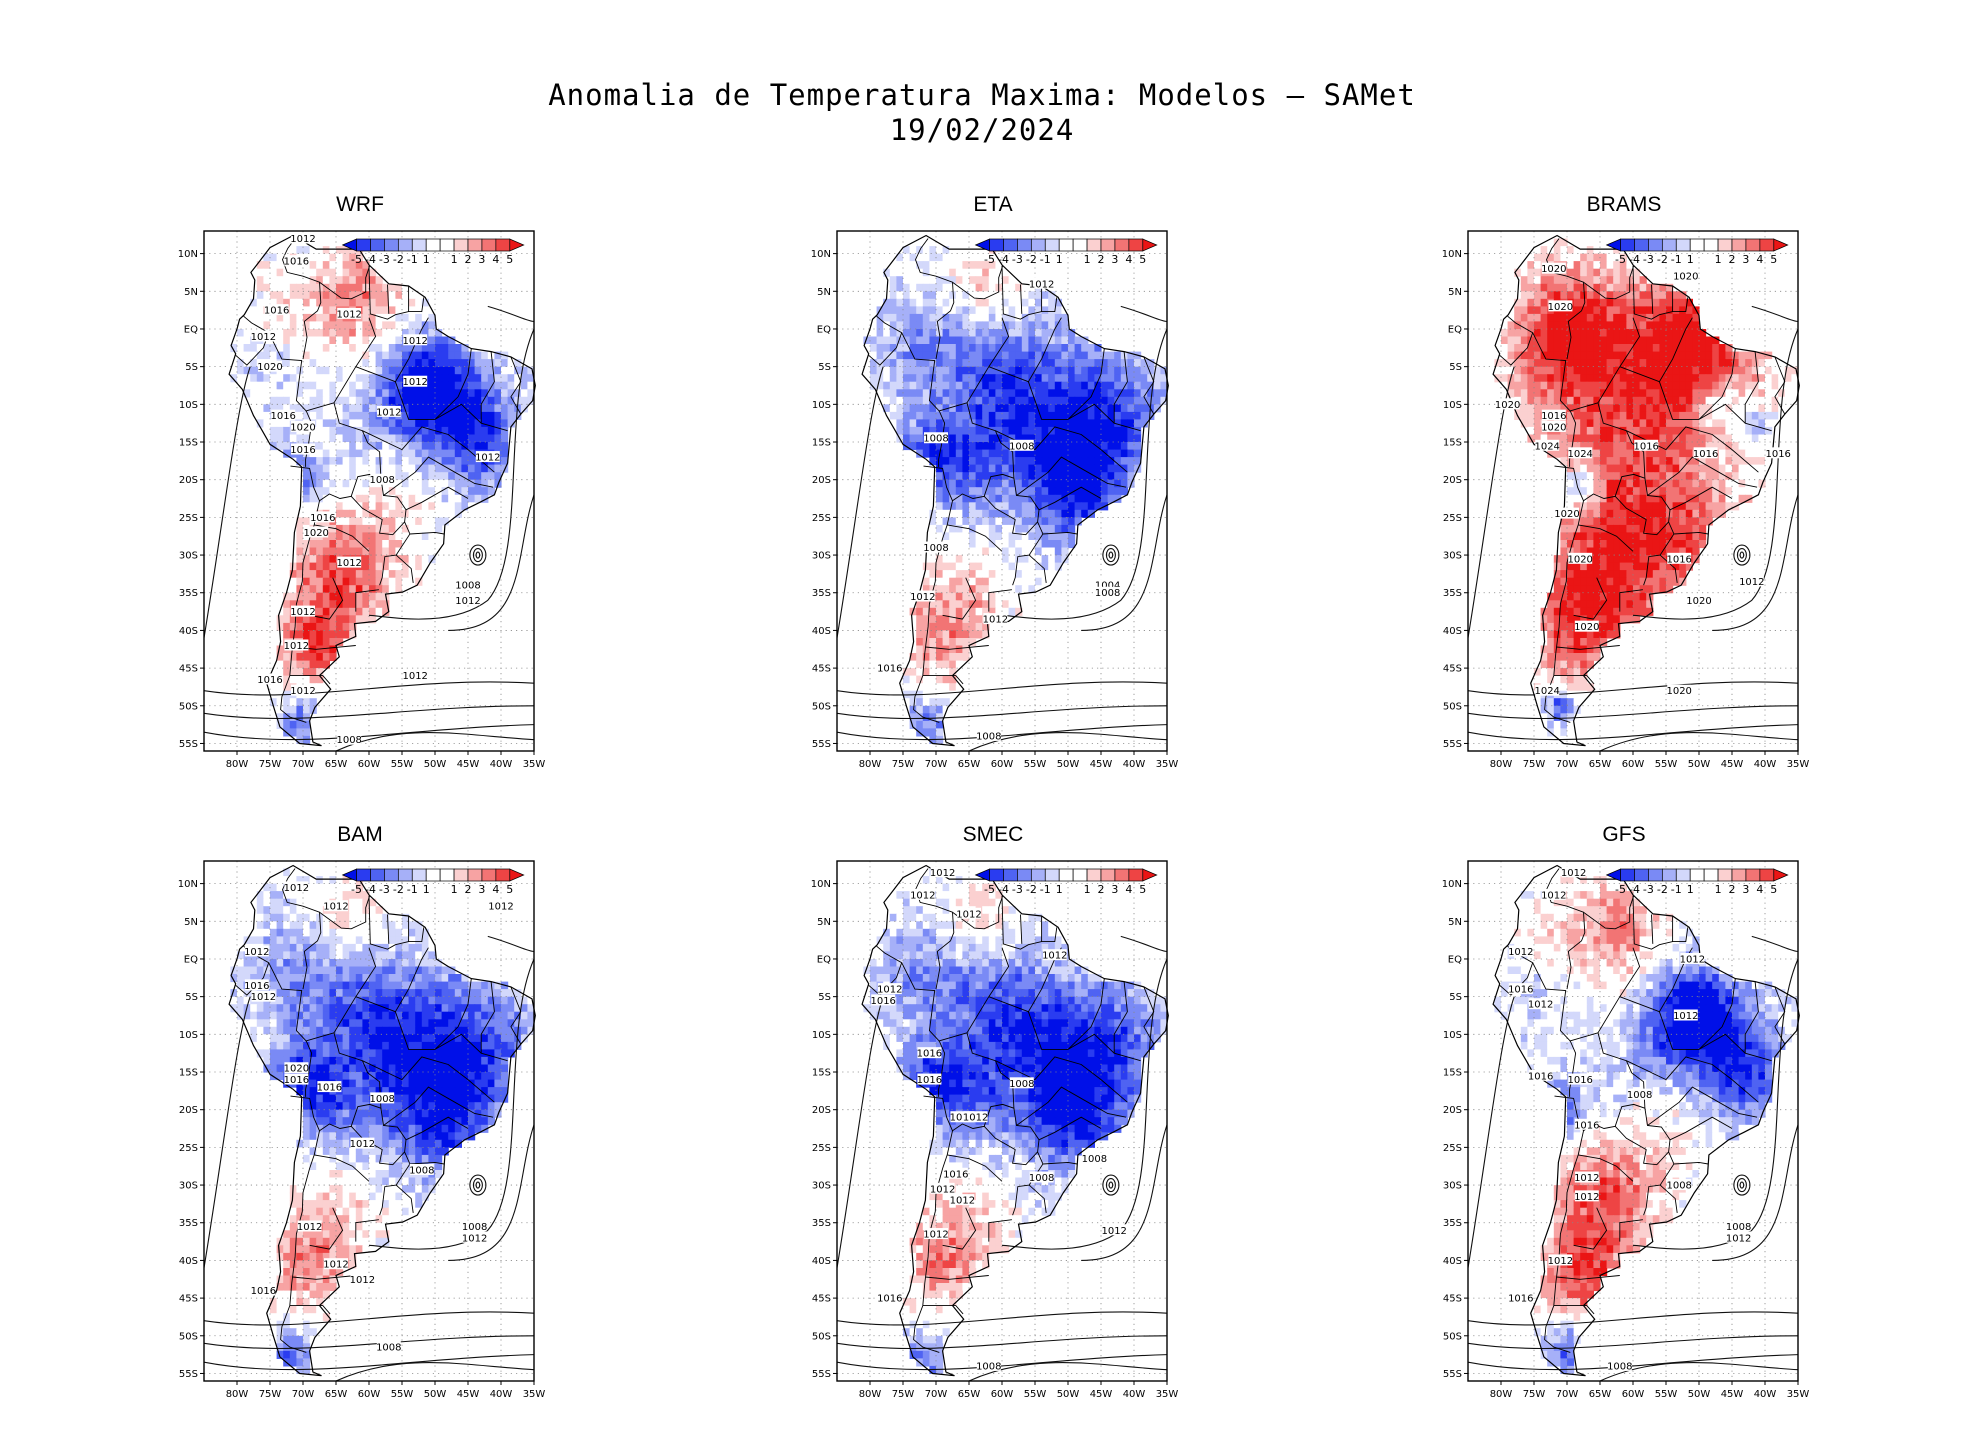 This screenshot has width=1964, height=1436. What do you see at coordinates (468, 259) in the screenshot?
I see `colorbar-label: 2` at bounding box center [468, 259].